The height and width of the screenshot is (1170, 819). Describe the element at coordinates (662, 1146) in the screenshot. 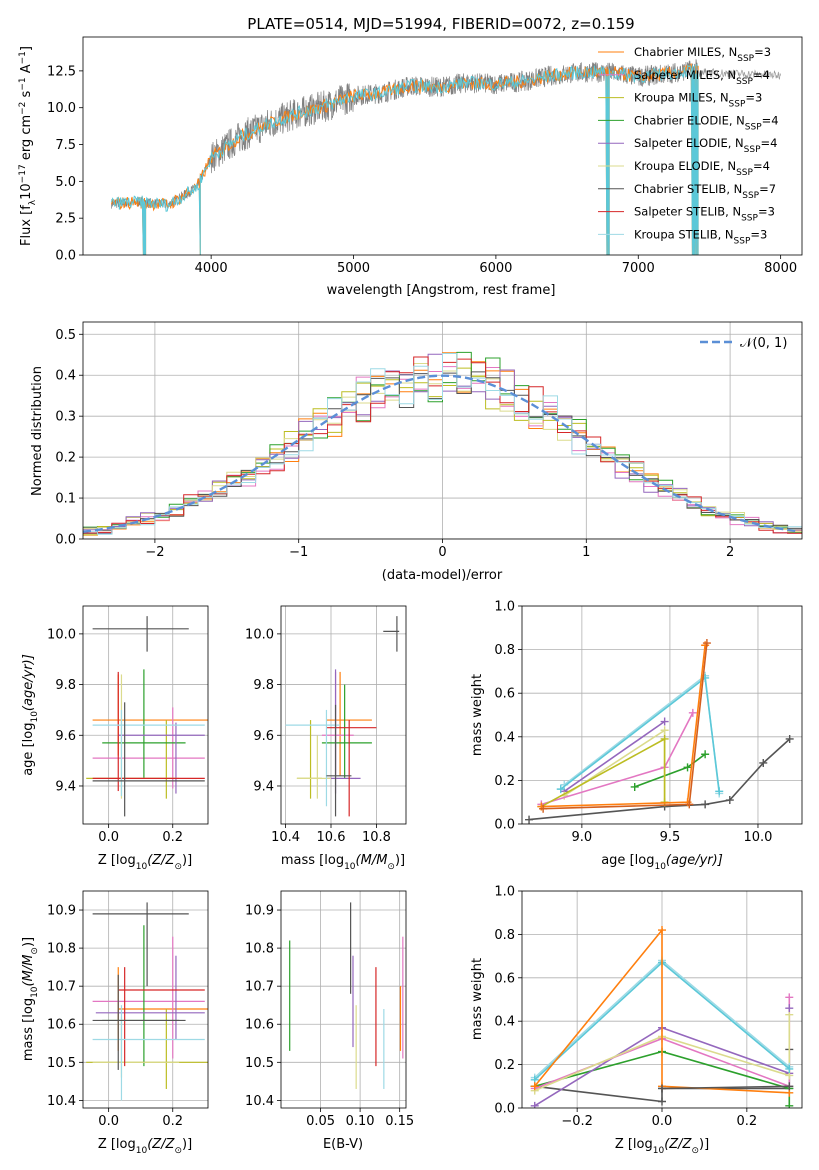

I see `mass_weight_vs_Z-x-label: Z [log10(Z/Z⊙)]` at that location.